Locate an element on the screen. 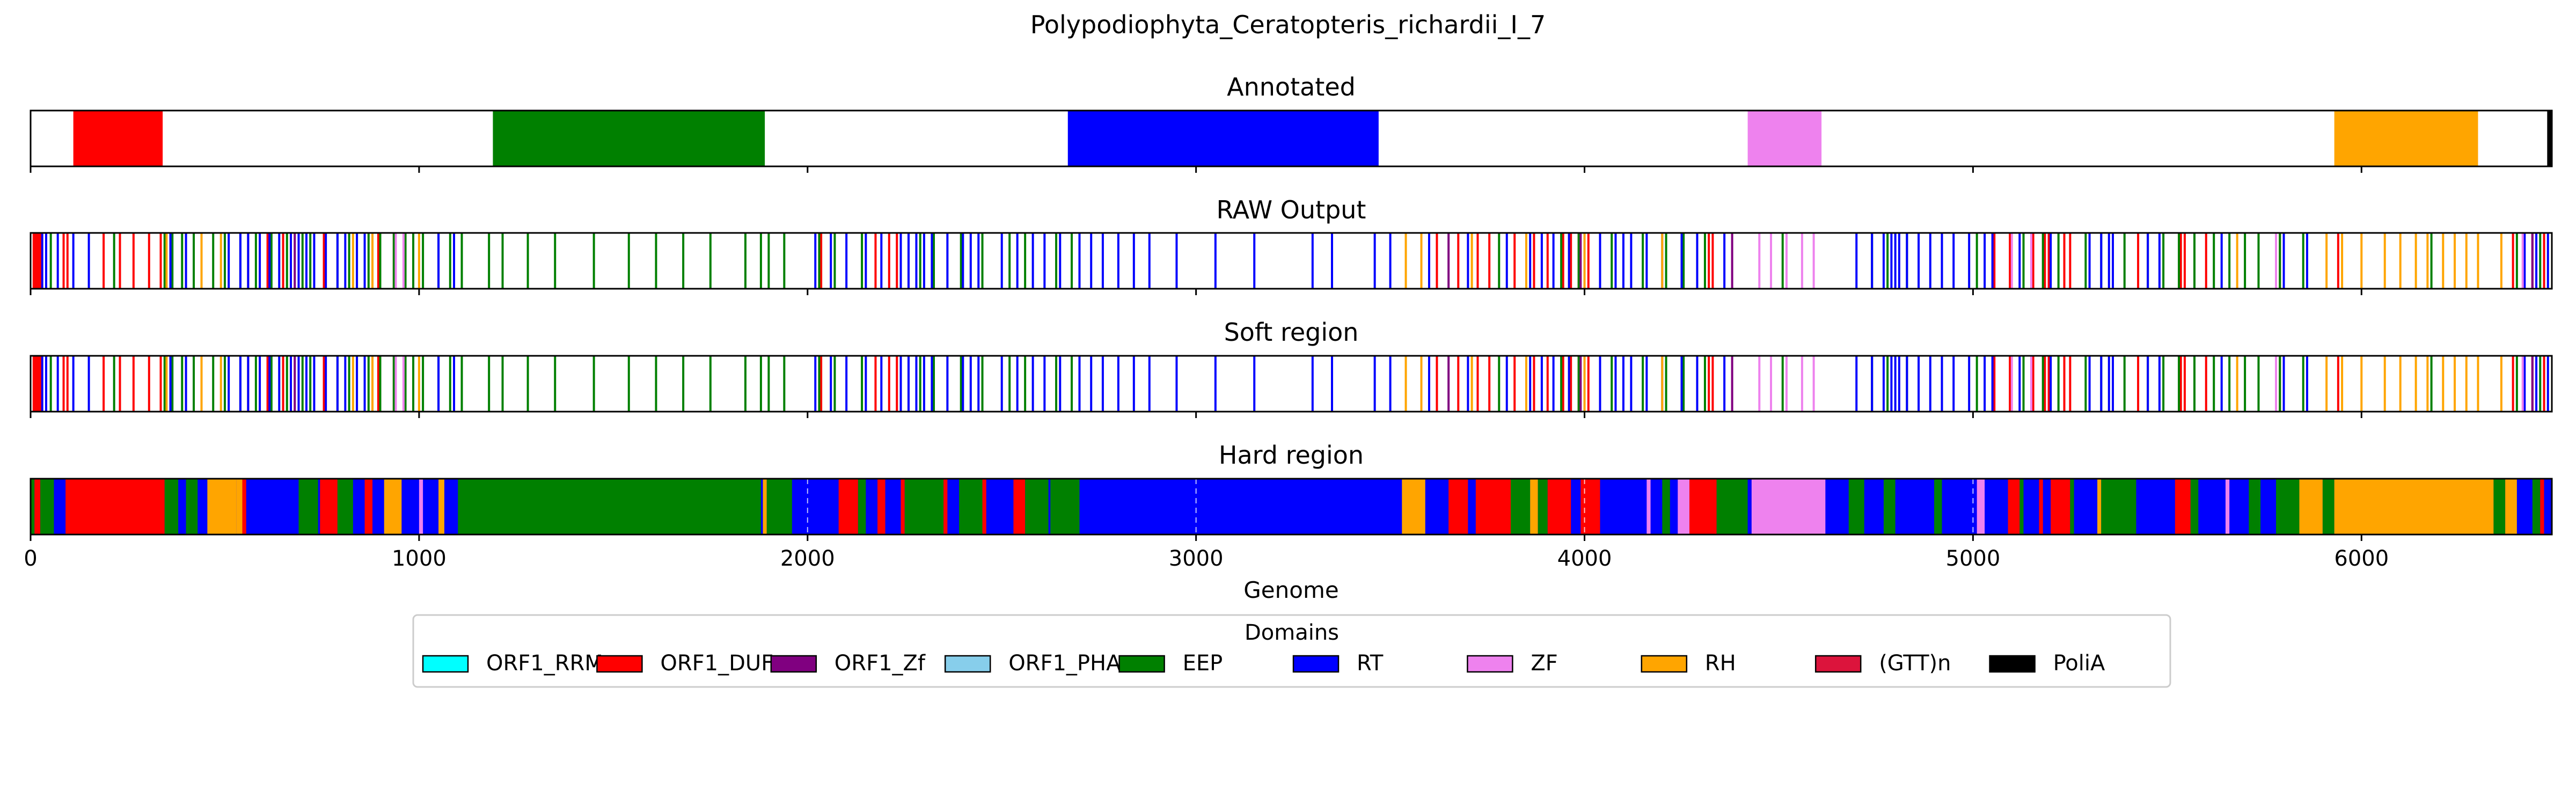  legend-entry-orf1-rrm: ORF1_RRM is located at coordinates (512, 663).